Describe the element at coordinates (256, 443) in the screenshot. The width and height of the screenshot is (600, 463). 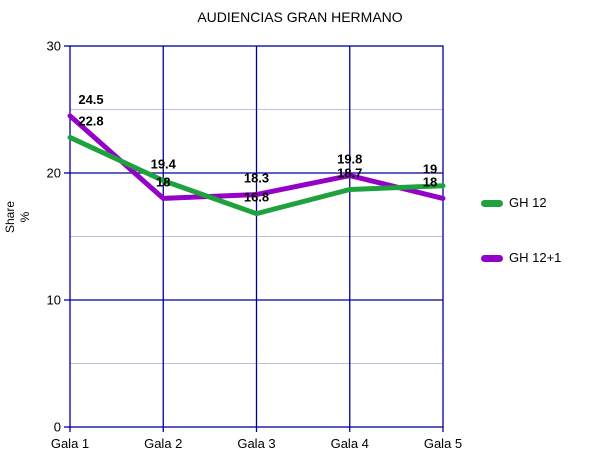
I see `x-axis-tick-label: Gala 3` at that location.